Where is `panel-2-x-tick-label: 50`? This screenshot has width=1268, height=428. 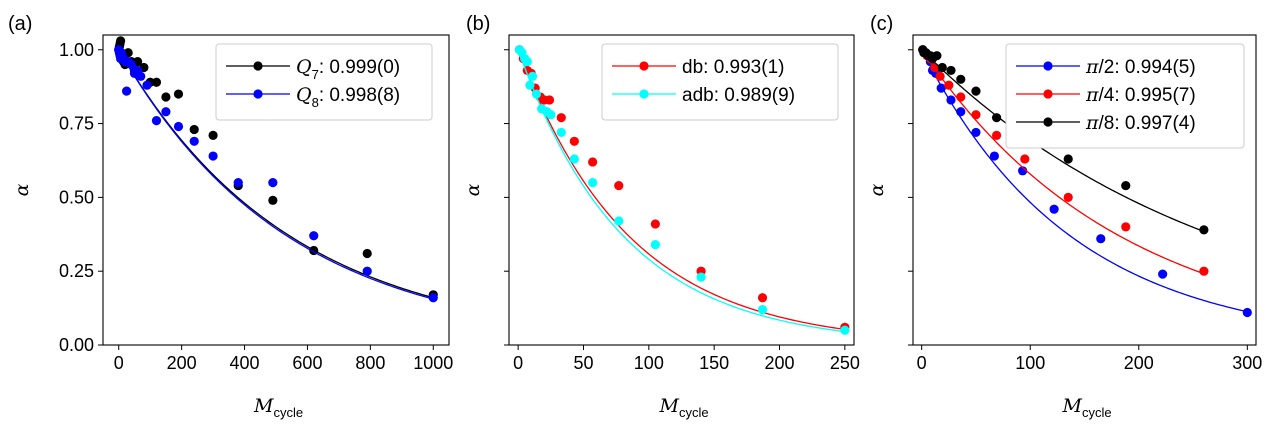 panel-2-x-tick-label: 50 is located at coordinates (583, 363).